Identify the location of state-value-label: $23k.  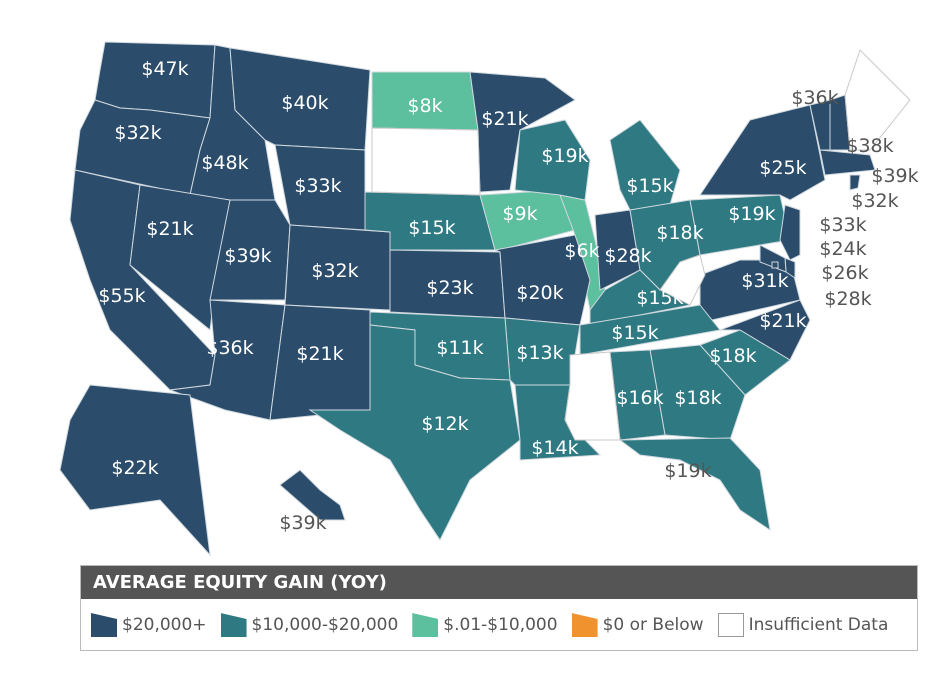
(449, 288).